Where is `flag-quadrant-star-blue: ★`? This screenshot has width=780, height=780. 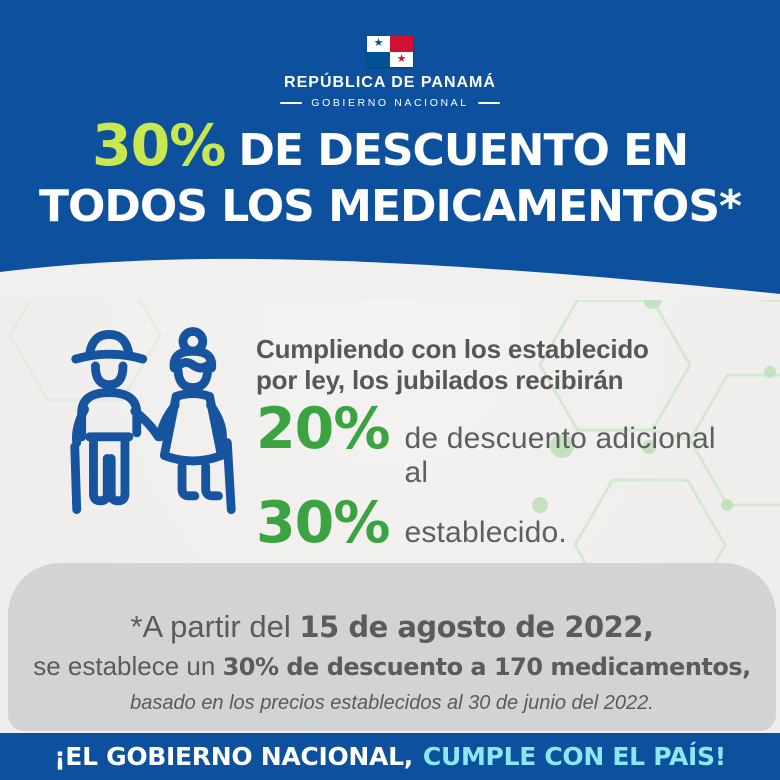 flag-quadrant-star-blue: ★ is located at coordinates (378, 44).